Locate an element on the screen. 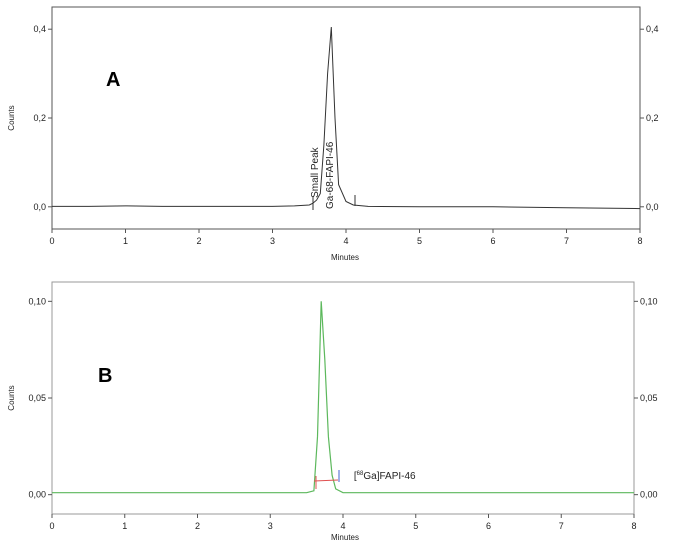  panel-a-x-tick-label: 2 is located at coordinates (198, 241).